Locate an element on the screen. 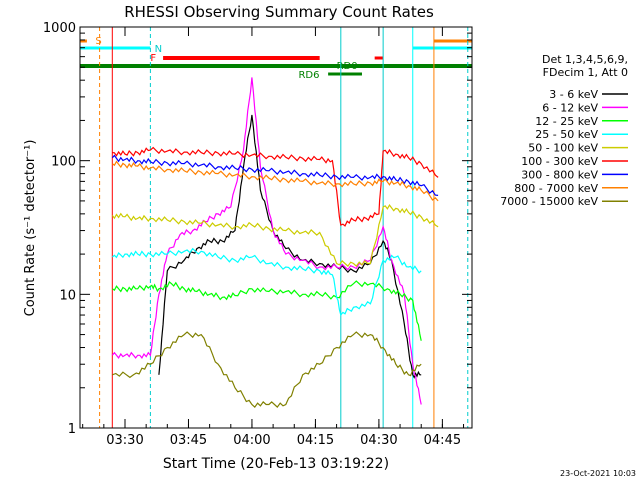 The height and width of the screenshot is (480, 640). y-tick-label: 1 is located at coordinates (72, 429).